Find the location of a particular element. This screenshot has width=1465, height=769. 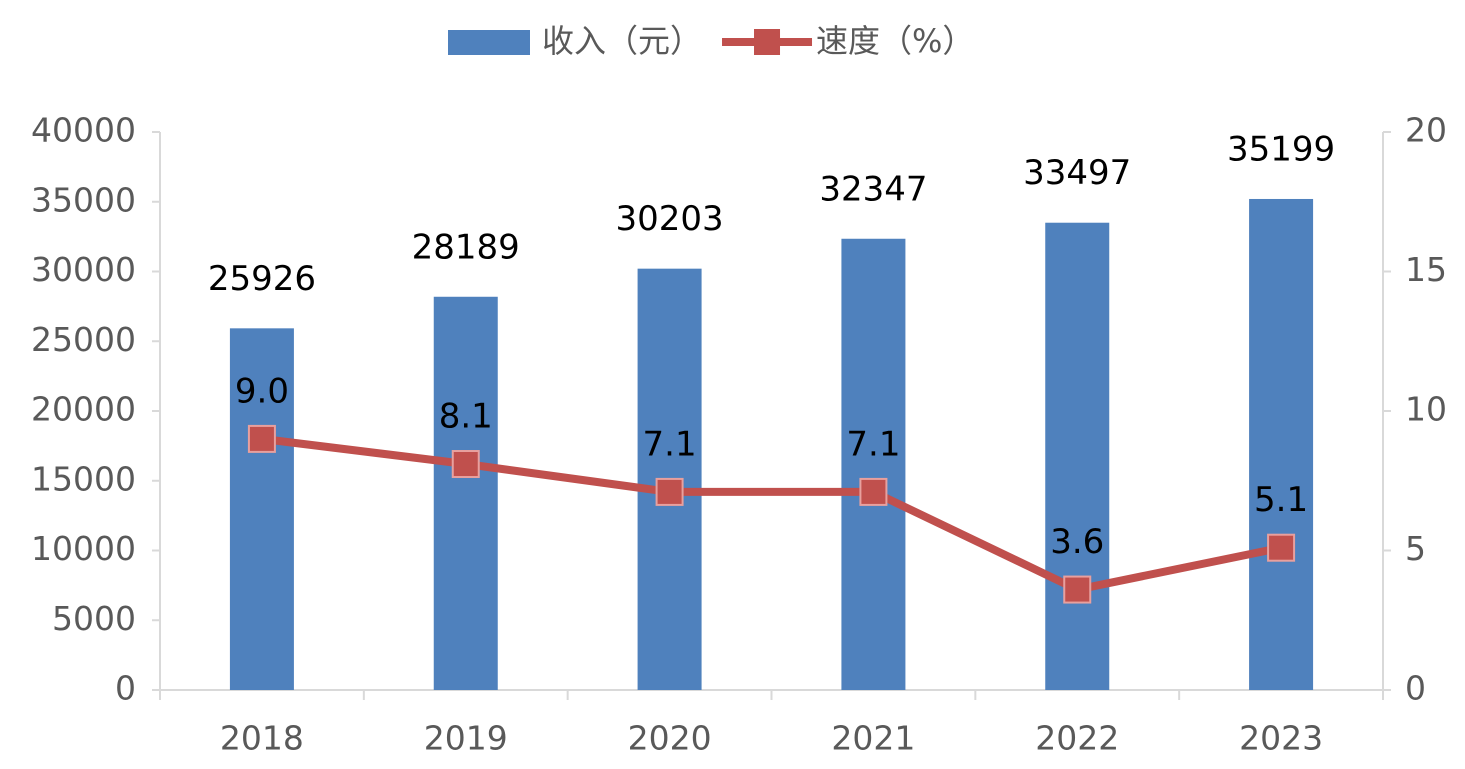

y-tick-label: 35000 is located at coordinates (83, 199).